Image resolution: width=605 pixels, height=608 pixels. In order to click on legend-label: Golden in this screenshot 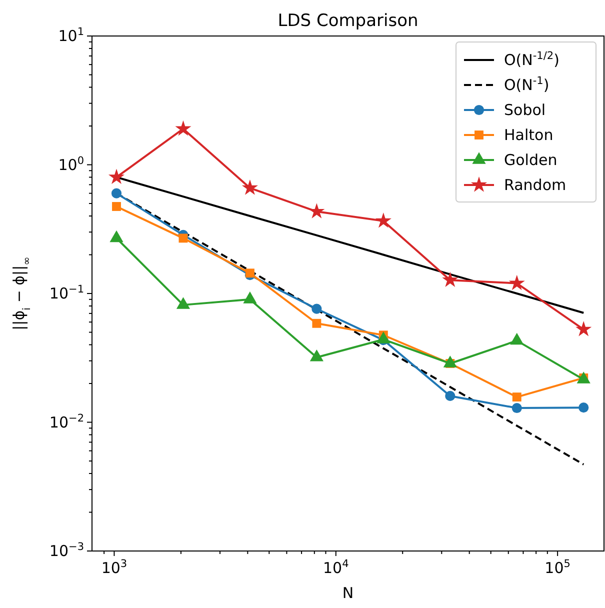, I will do `click(531, 160)`.